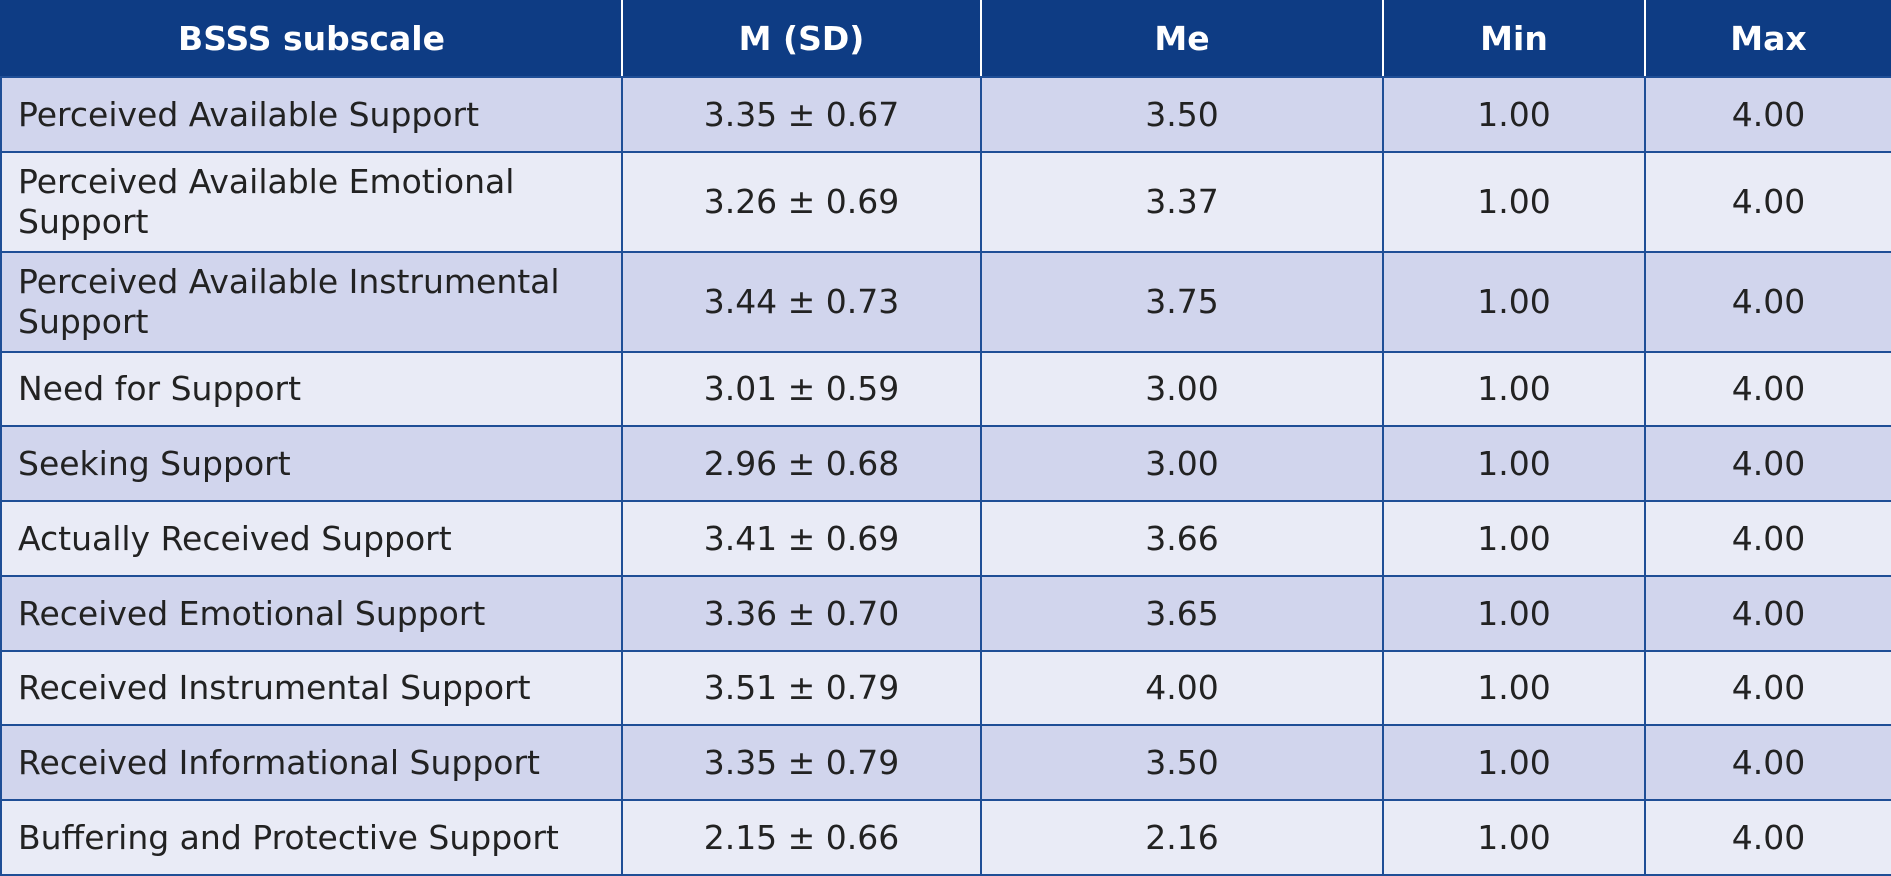  I want to click on mean-sd-value: 3.44 ± 0.73, so click(801, 301).